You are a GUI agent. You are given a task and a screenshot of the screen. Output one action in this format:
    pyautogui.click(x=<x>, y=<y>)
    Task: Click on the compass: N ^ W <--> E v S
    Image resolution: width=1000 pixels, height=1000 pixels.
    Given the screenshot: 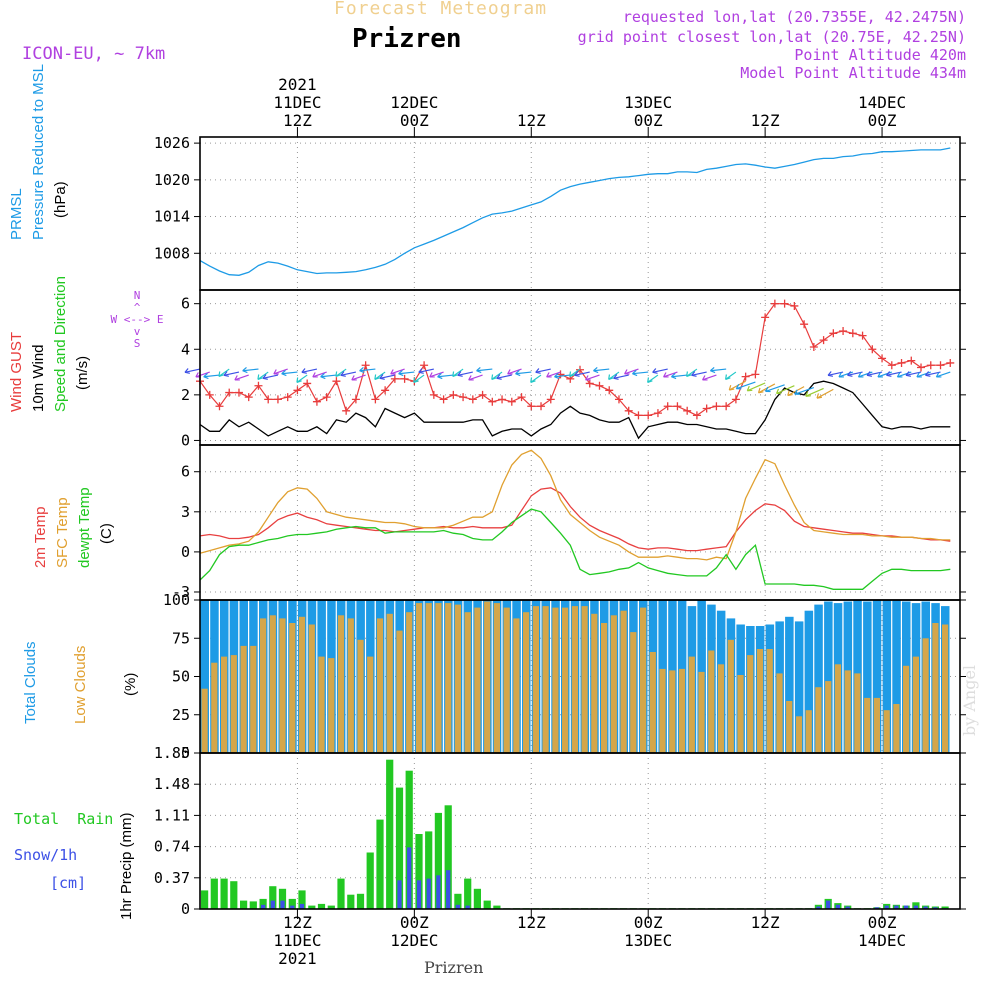 What is the action you would take?
    pyautogui.click(x=137, y=320)
    